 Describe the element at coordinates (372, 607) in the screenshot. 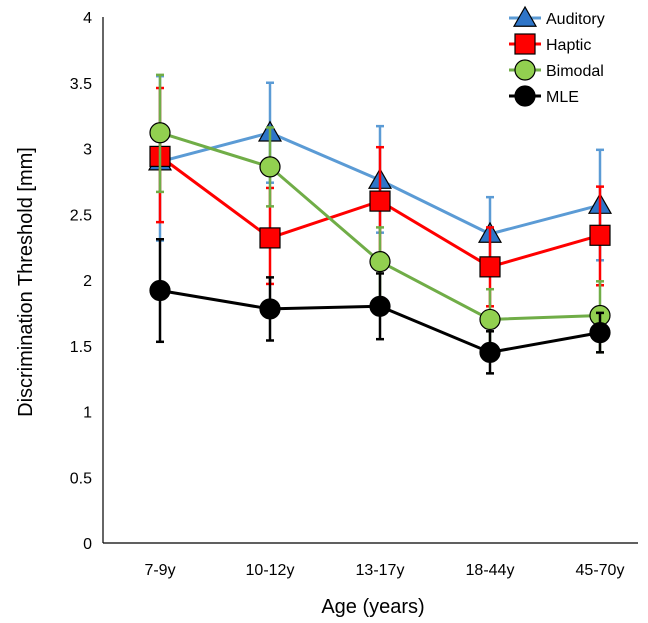

I see `x-axis-title: Age (years)` at that location.